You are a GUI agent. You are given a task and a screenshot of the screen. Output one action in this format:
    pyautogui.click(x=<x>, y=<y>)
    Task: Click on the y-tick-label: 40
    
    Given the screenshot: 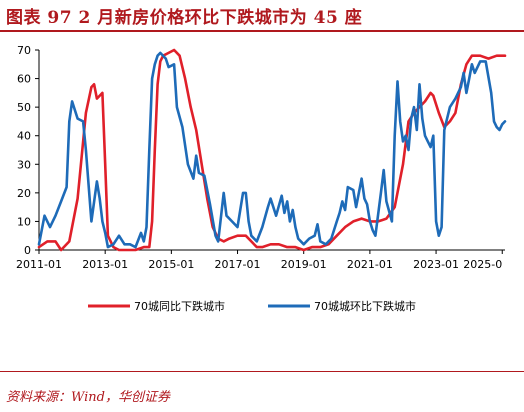 What is the action you would take?
    pyautogui.click(x=24, y=136)
    